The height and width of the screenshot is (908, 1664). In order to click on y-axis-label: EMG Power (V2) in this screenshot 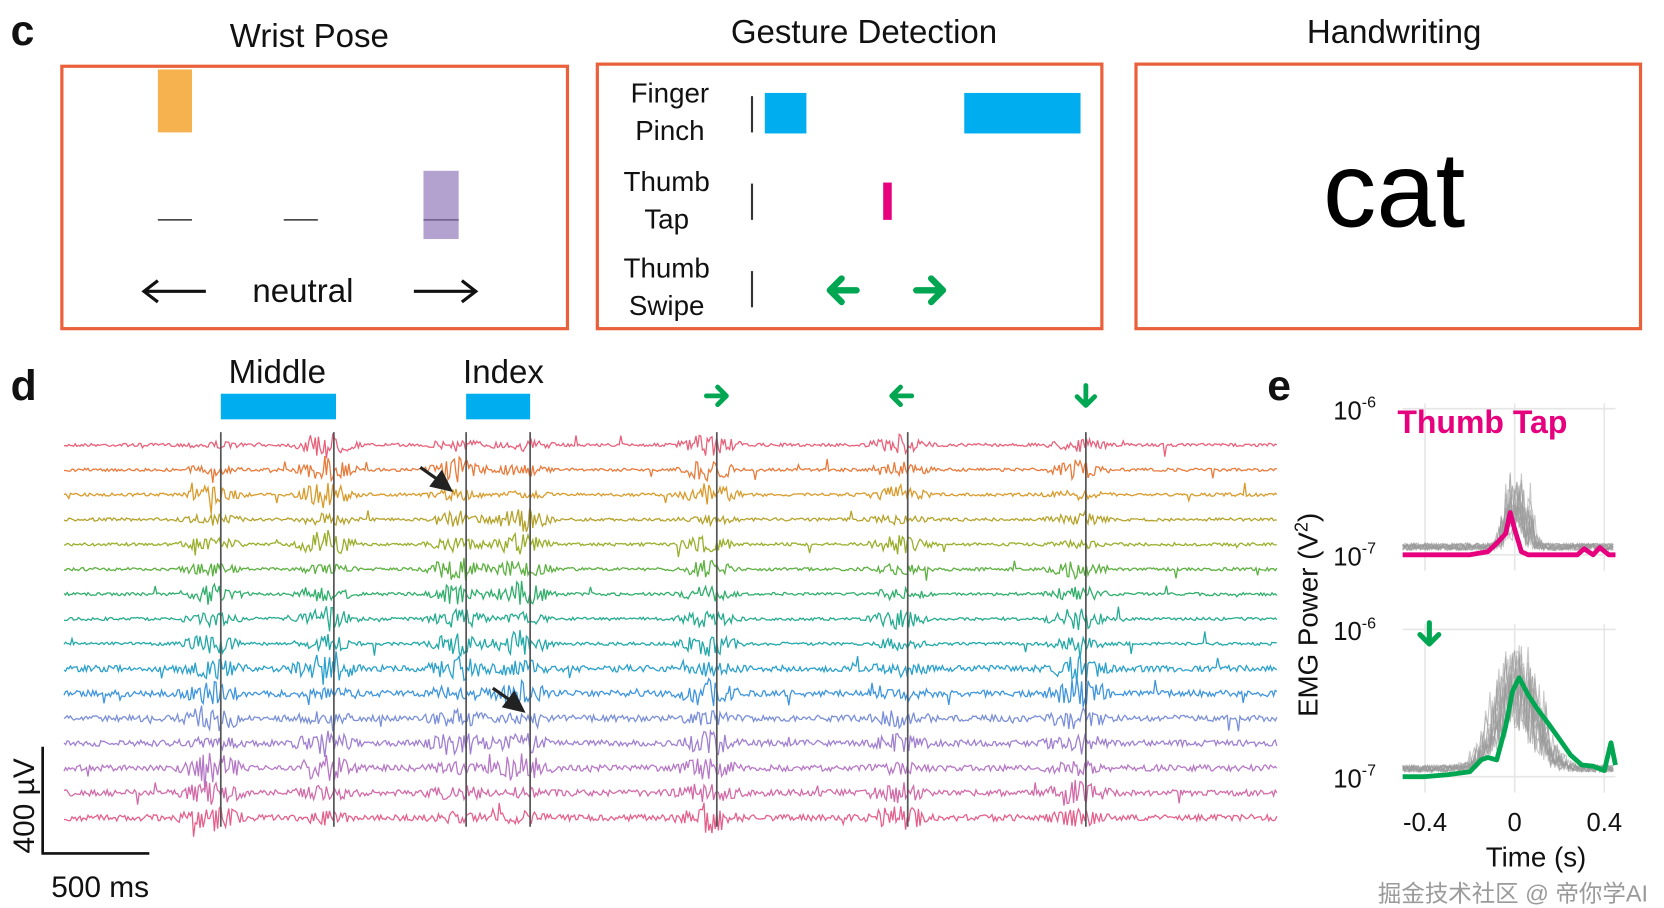, I will do `click(1308, 615)`.